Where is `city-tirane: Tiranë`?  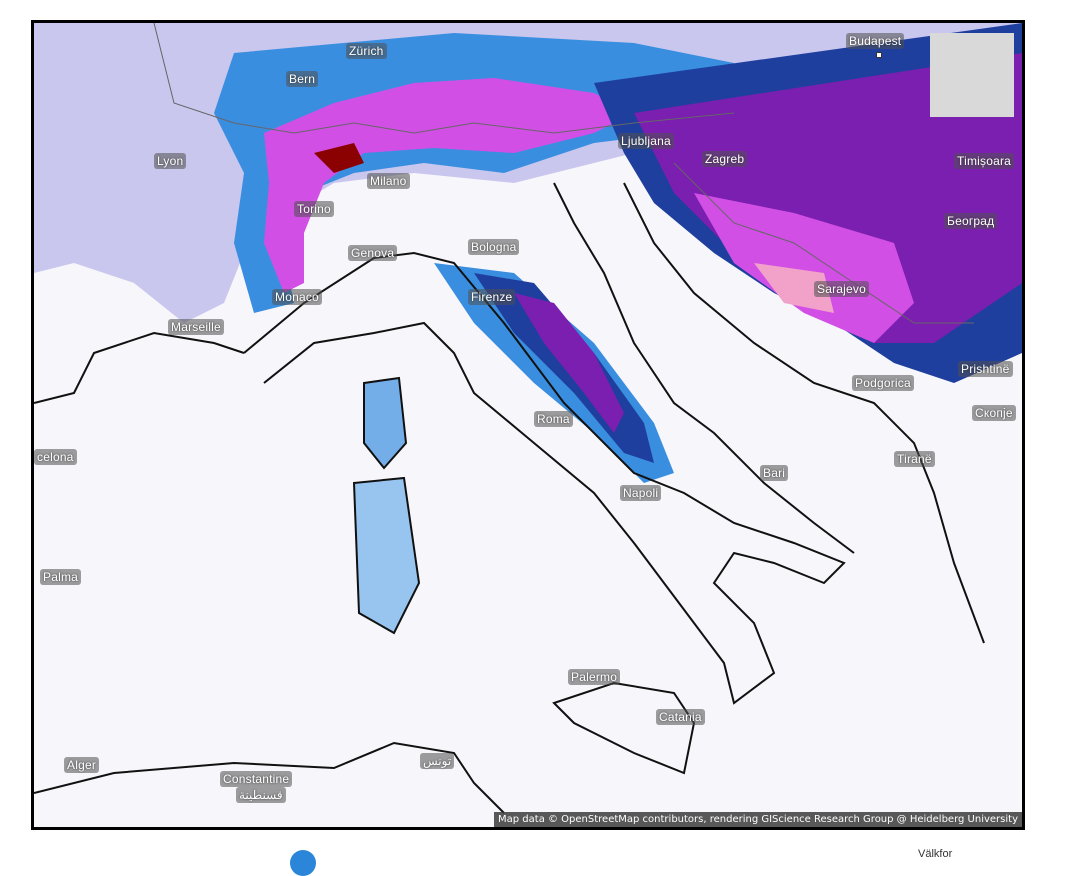
city-tirane: Tiranë is located at coordinates (914, 459).